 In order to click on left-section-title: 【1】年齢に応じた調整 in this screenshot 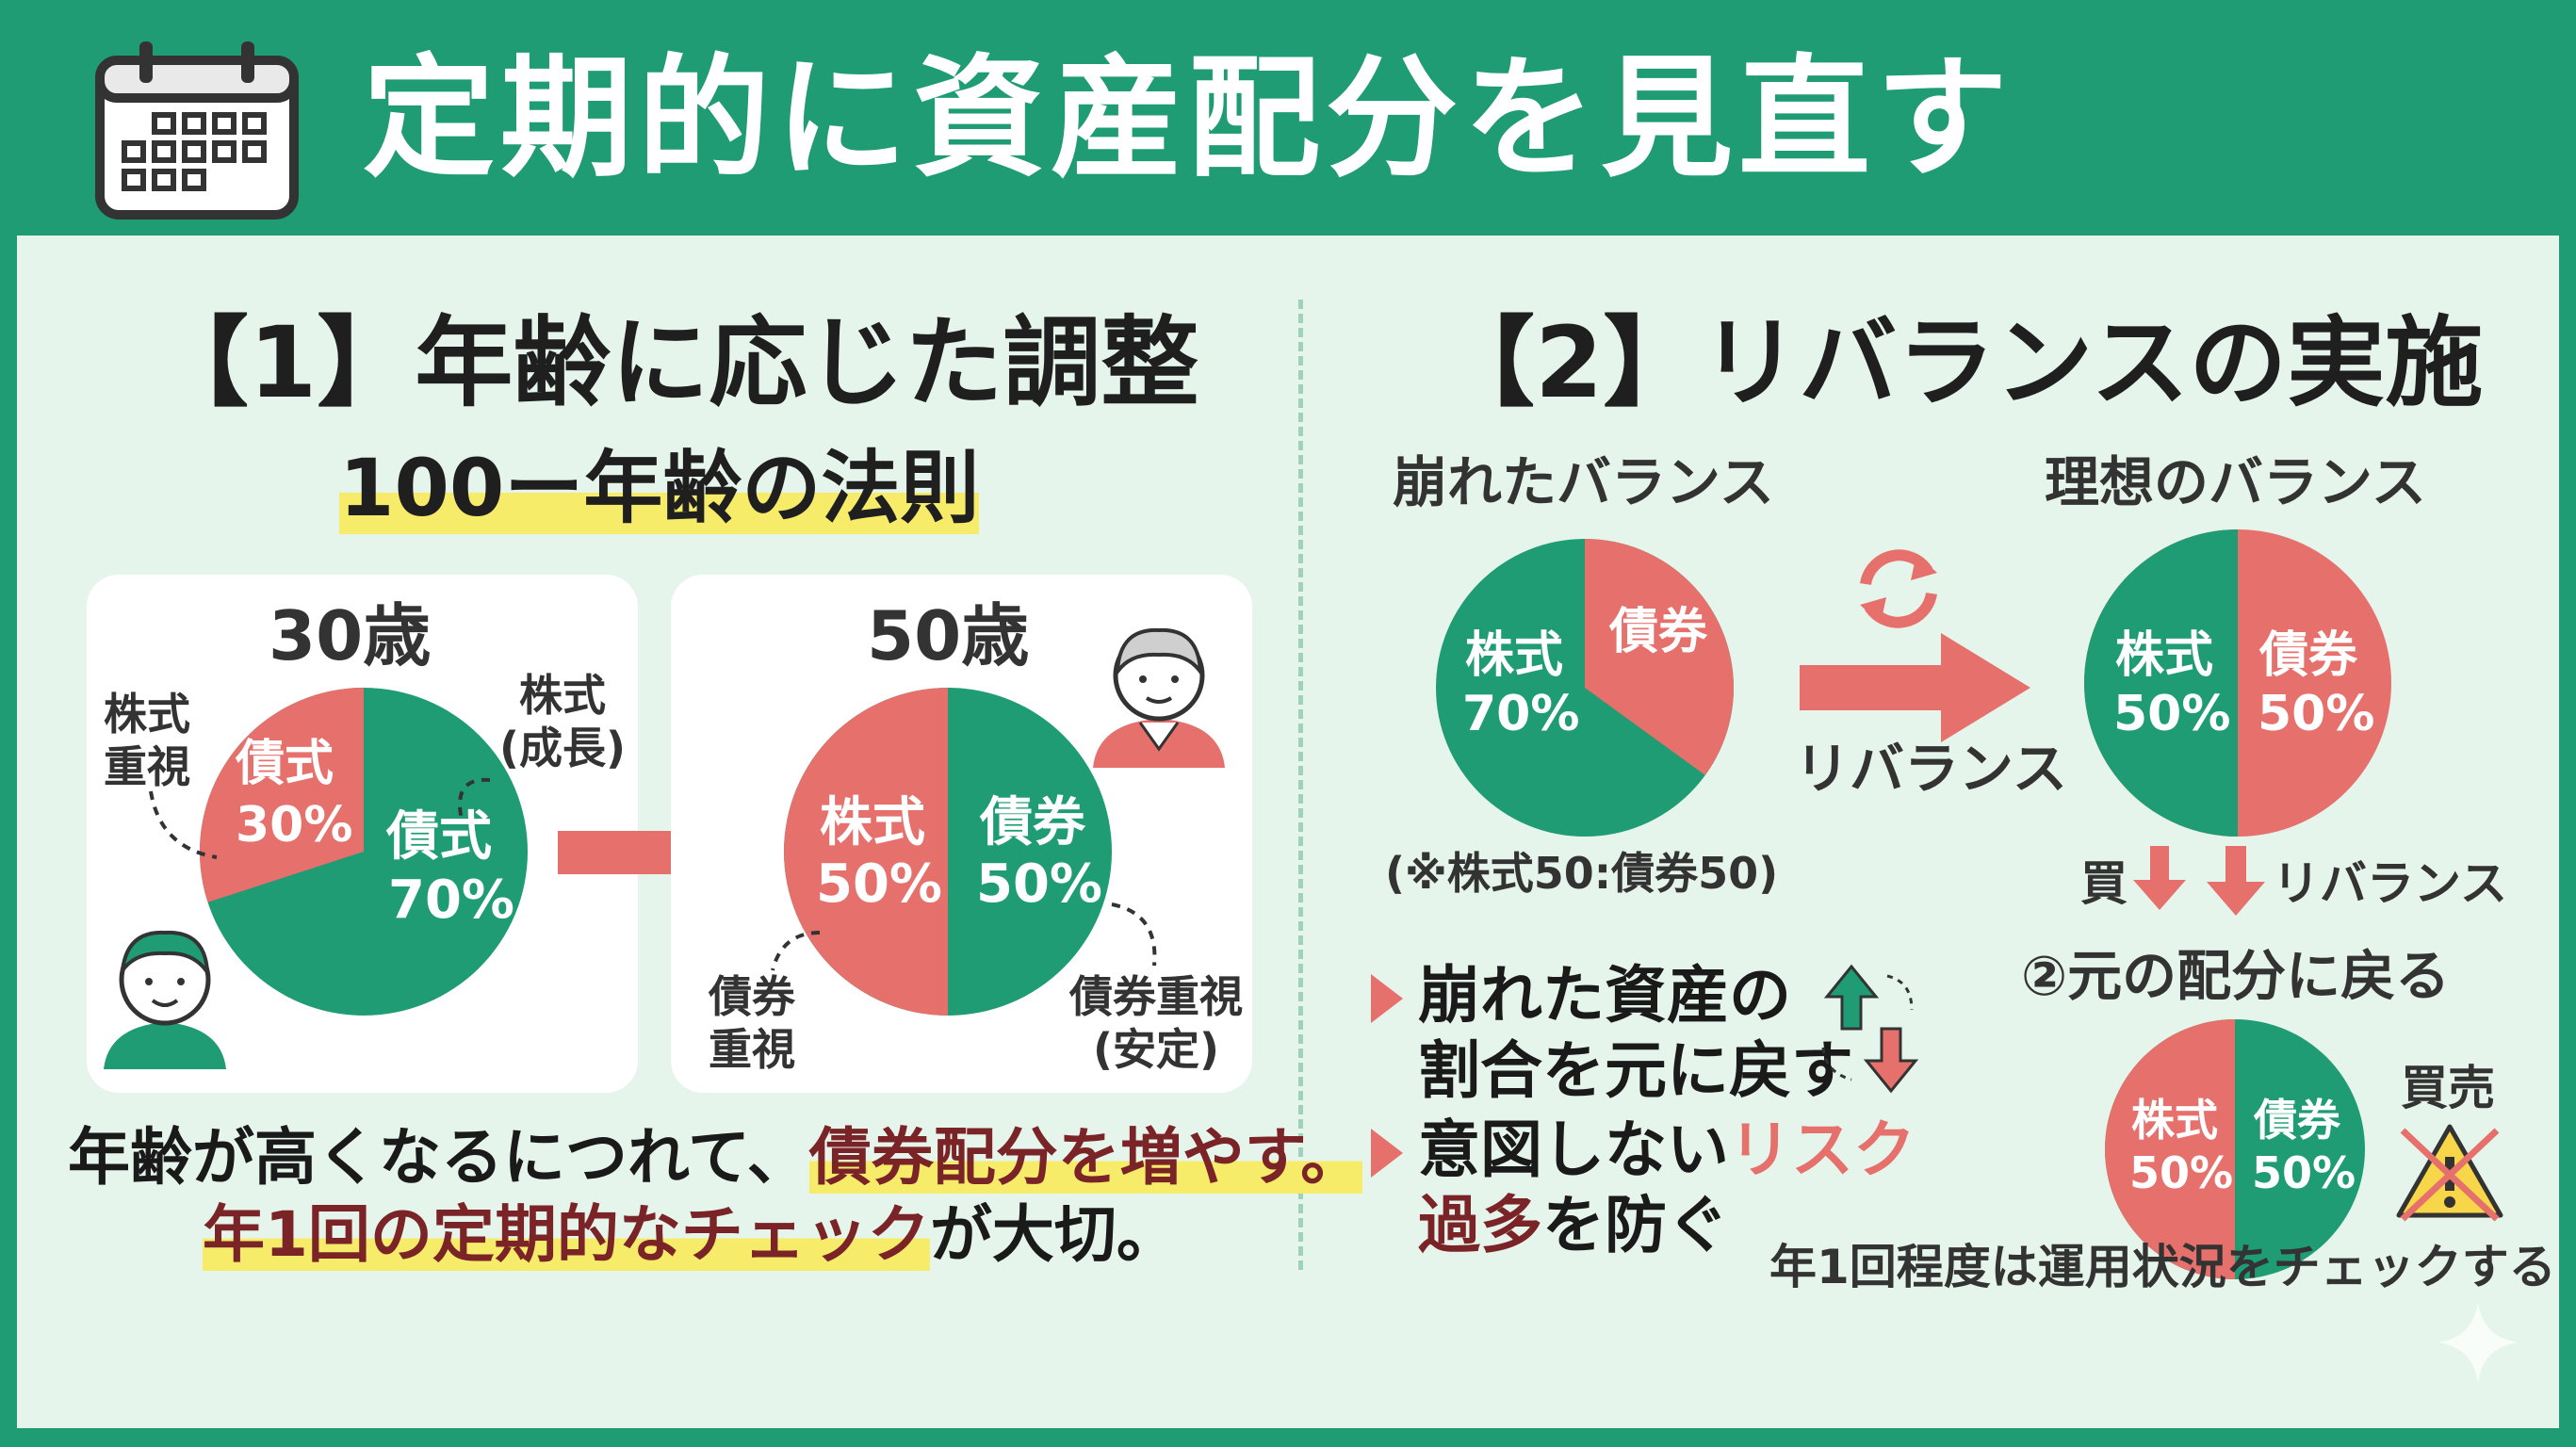, I will do `click(675, 362)`.